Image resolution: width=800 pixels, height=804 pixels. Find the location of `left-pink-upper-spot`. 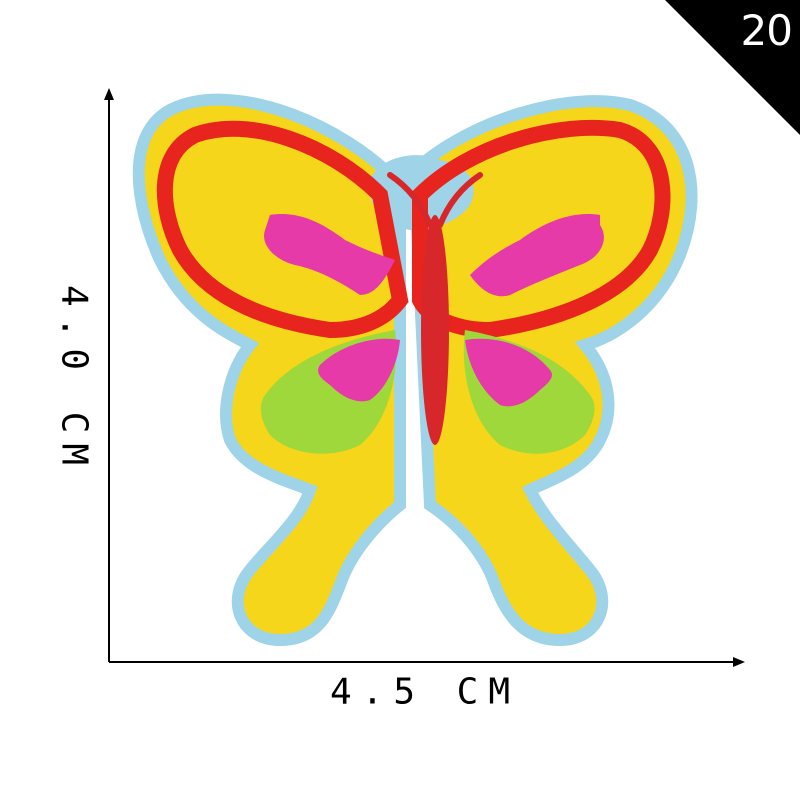

left-pink-upper-spot is located at coordinates (329, 254).